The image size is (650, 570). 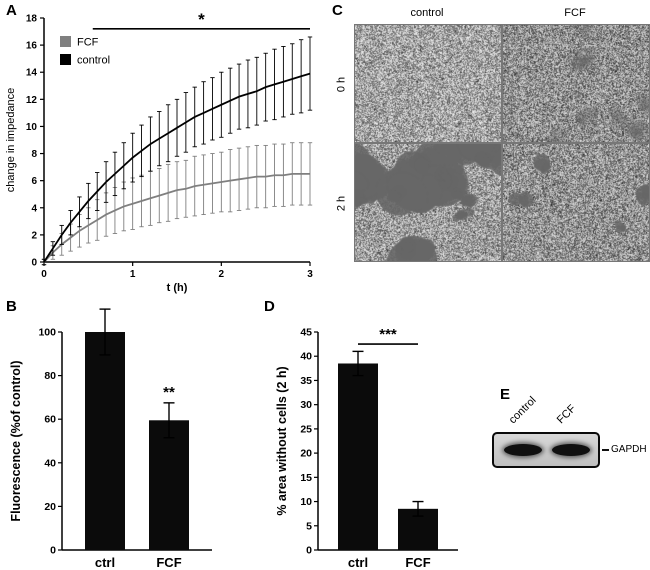 I want to click on svg-text: 15, so click(x=306, y=478).